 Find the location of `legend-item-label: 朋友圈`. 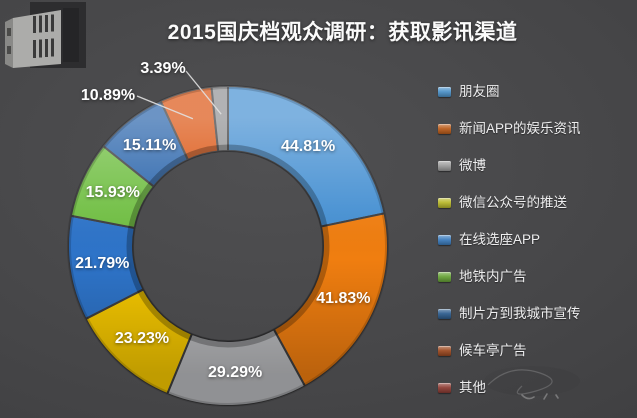

legend-item-label: 朋友圈 is located at coordinates (479, 91).